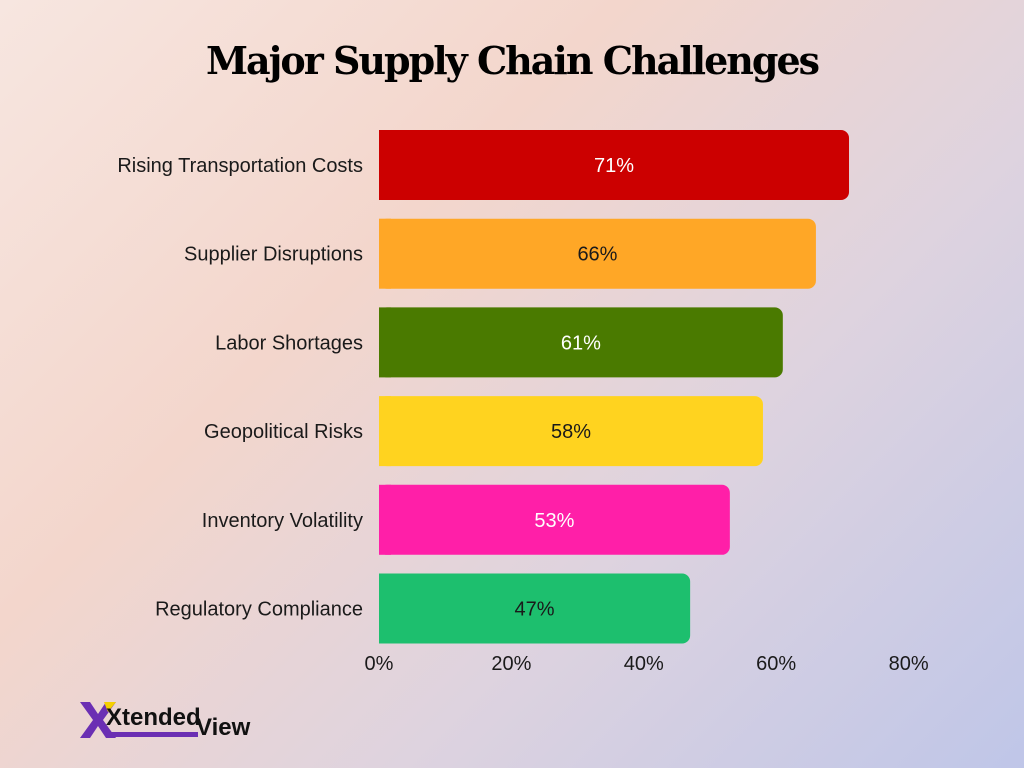 This screenshot has height=768, width=1024. I want to click on category-label-2: Supplier Disruptions, so click(273, 255).